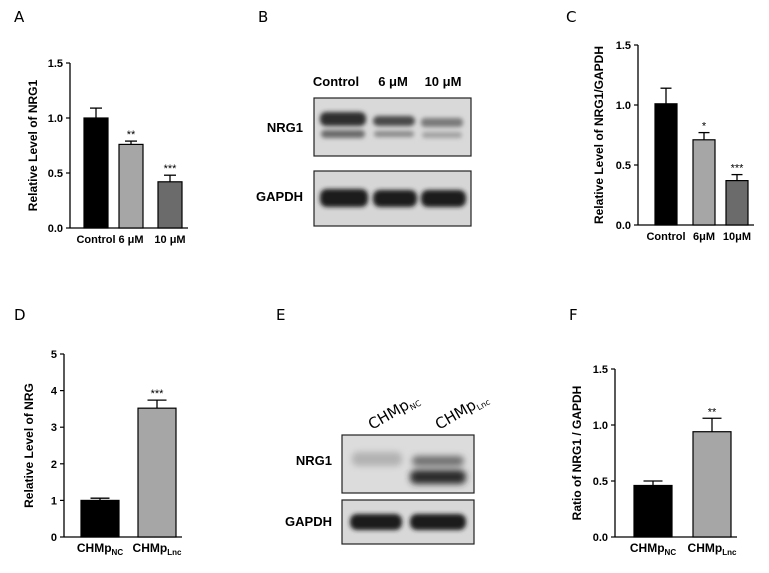 The height and width of the screenshot is (573, 769). What do you see at coordinates (54, 355) in the screenshot?
I see `chart-d-y-tick-label: 5` at bounding box center [54, 355].